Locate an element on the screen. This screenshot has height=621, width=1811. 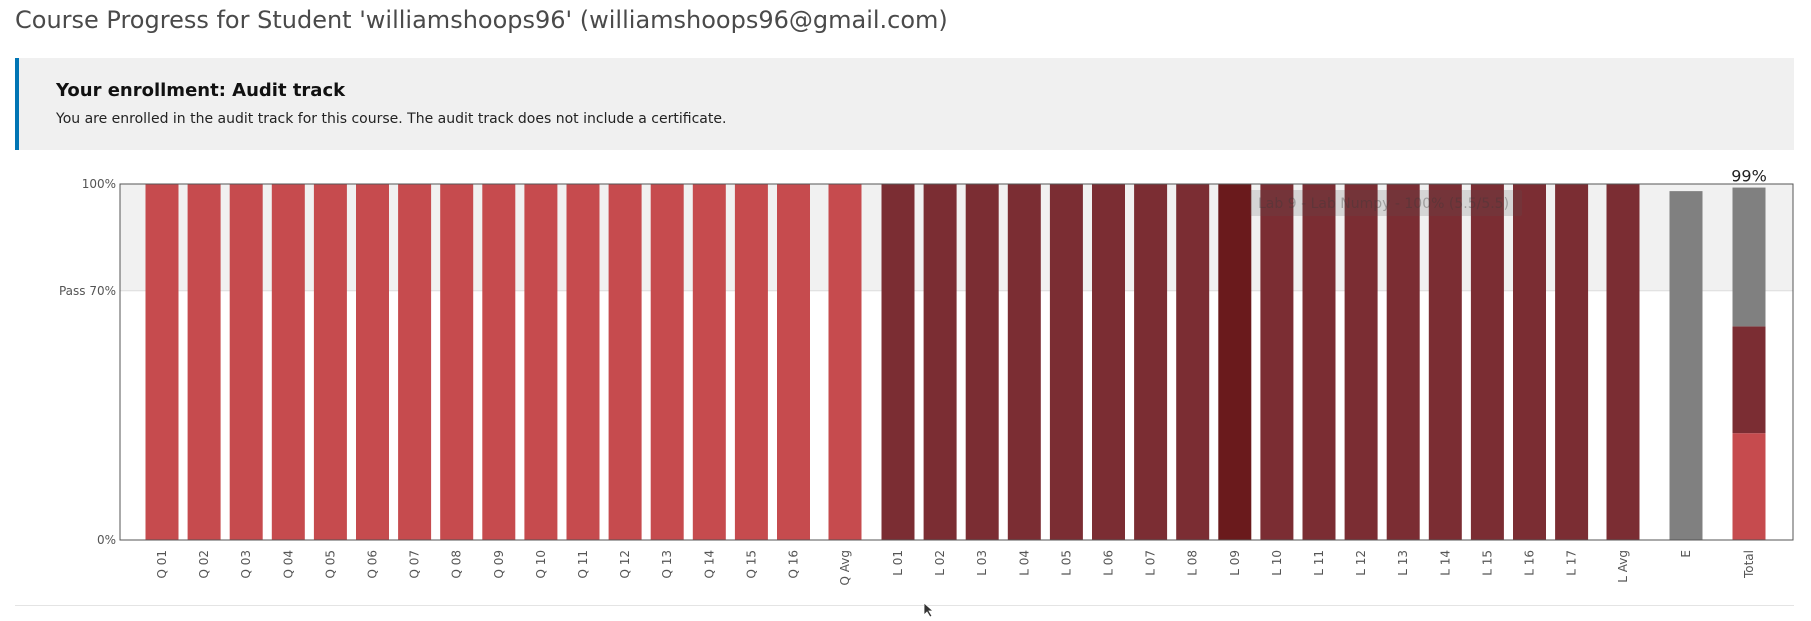
x-tick-label: Q 11 is located at coordinates (583, 564).